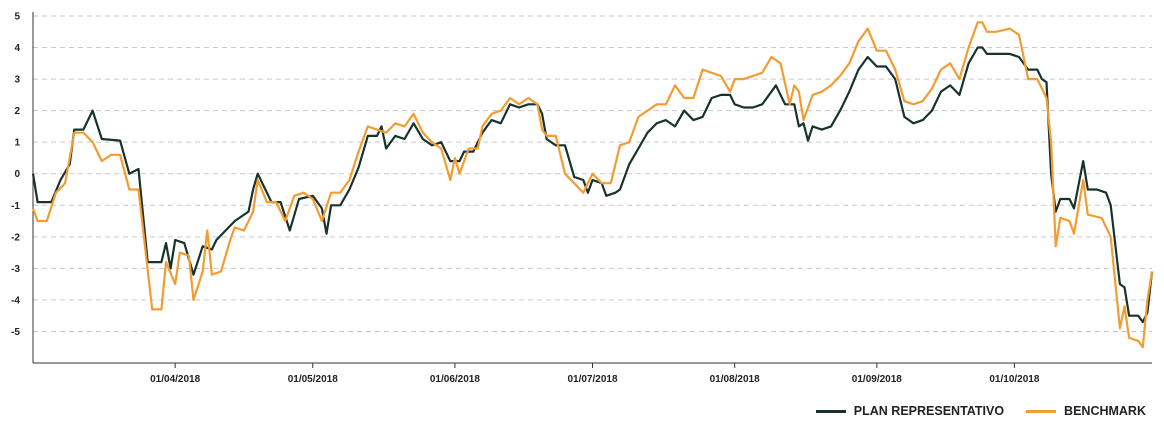 This screenshot has width=1164, height=429. I want to click on y-tick-label: -5, so click(15, 332).